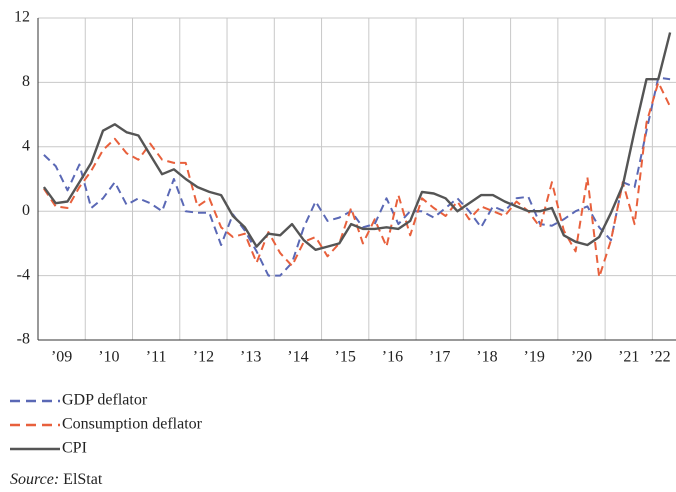 This screenshot has height=492, width=676. I want to click on y-tick-label: 4, so click(26, 145).